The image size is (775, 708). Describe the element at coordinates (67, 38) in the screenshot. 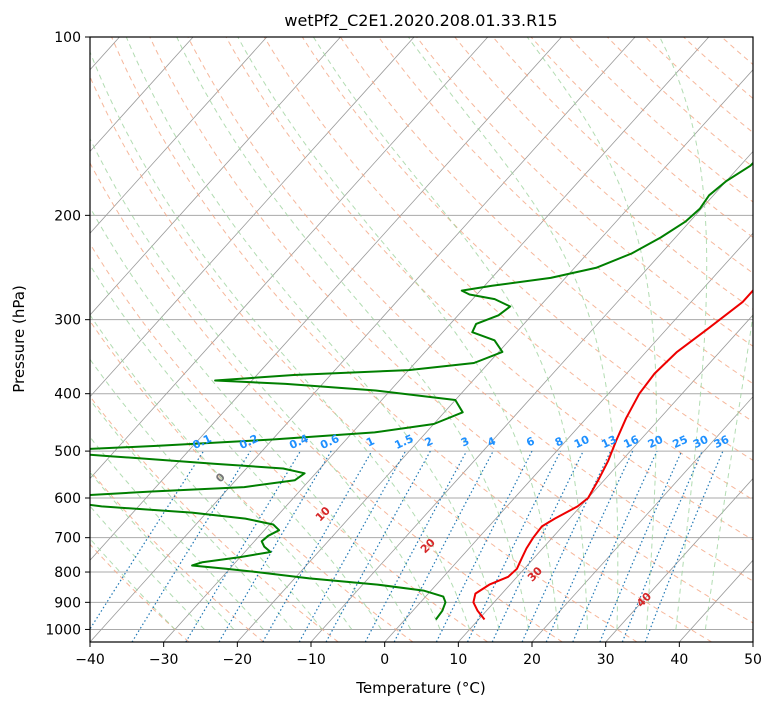

I see `y-tick-label: 100` at that location.